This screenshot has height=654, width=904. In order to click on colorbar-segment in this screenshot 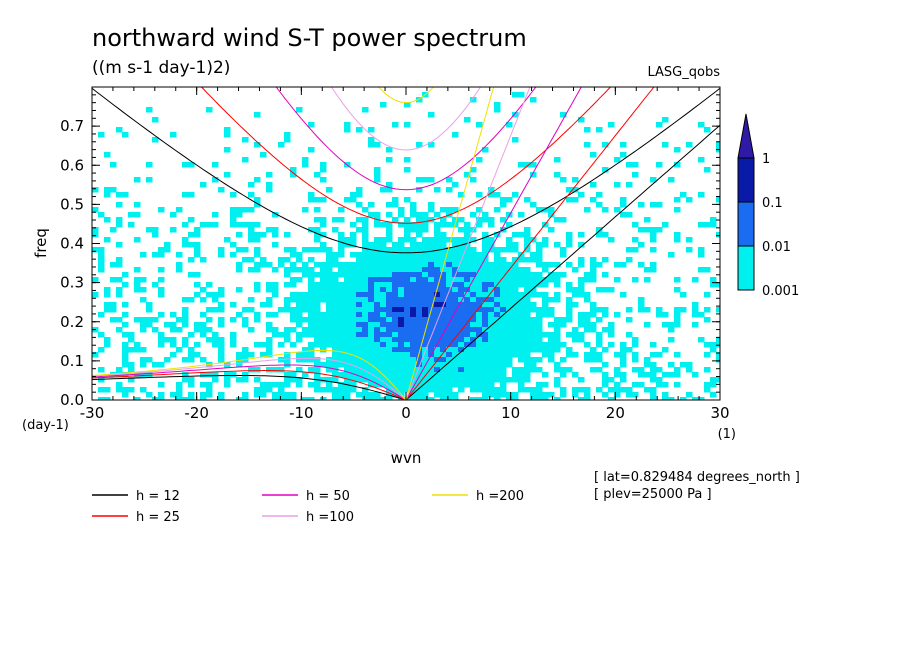, I will do `click(746, 268)`.